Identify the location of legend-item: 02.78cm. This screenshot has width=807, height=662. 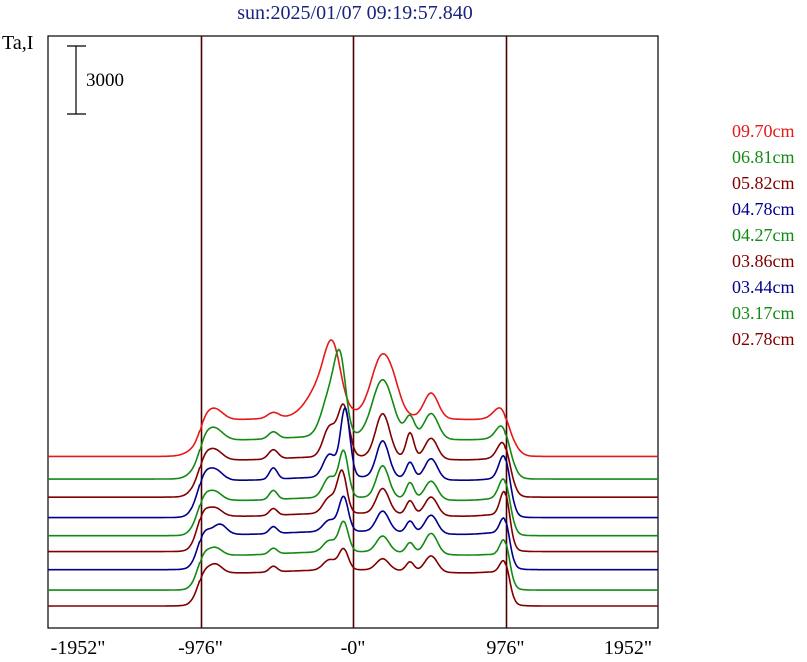
(763, 339).